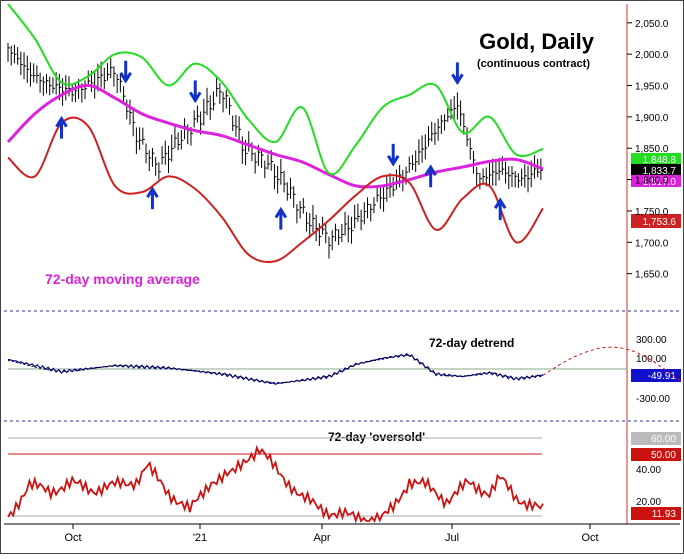 This screenshot has width=684, height=559. What do you see at coordinates (660, 222) in the screenshot?
I see `lower-band-value: 1,753.6` at bounding box center [660, 222].